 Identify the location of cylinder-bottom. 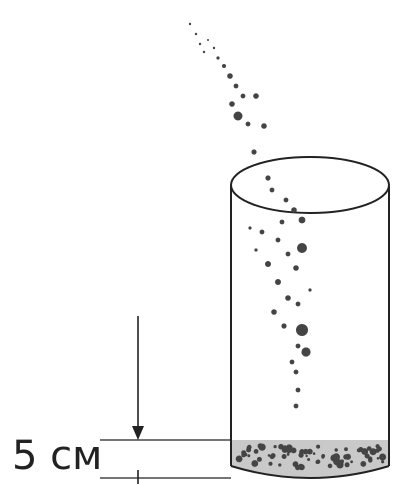
(310, 472).